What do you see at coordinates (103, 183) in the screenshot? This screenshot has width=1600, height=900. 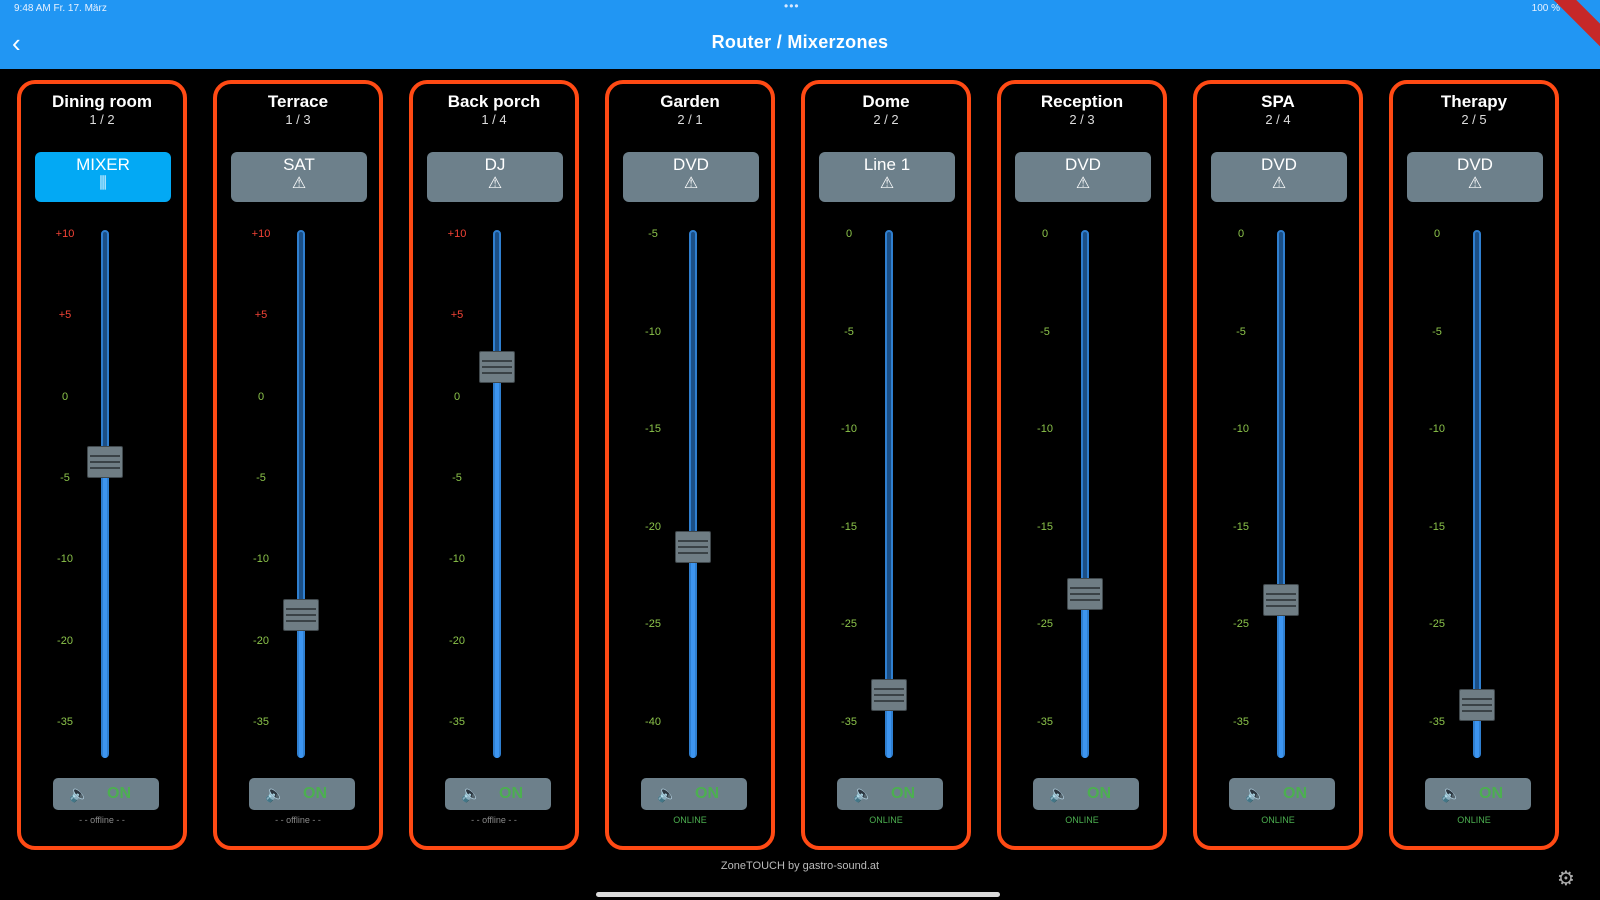 I see `mixer-sliders-icon: ⫼` at bounding box center [103, 183].